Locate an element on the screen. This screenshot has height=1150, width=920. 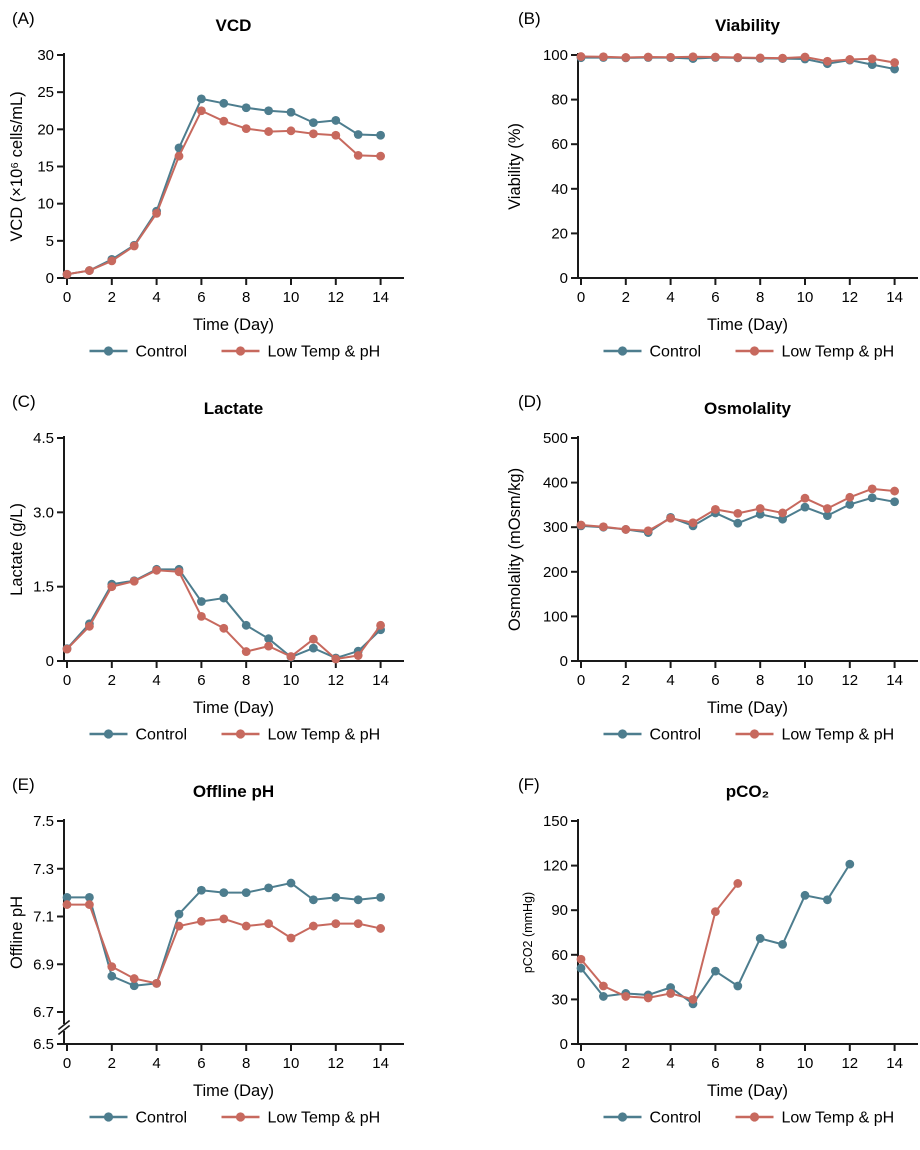
y-tick-label: 6.9 is located at coordinates (43, 964).